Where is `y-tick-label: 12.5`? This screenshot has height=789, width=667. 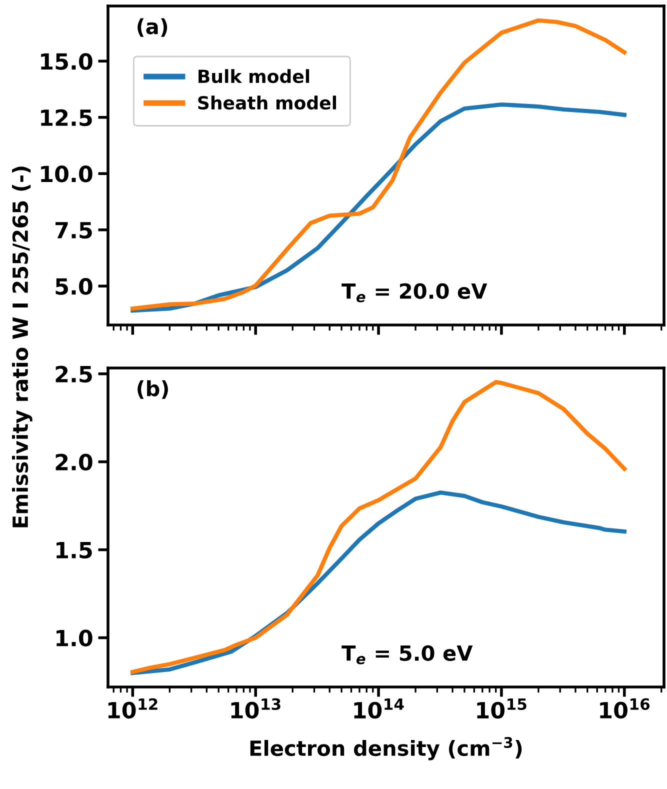 y-tick-label: 12.5 is located at coordinates (66, 117).